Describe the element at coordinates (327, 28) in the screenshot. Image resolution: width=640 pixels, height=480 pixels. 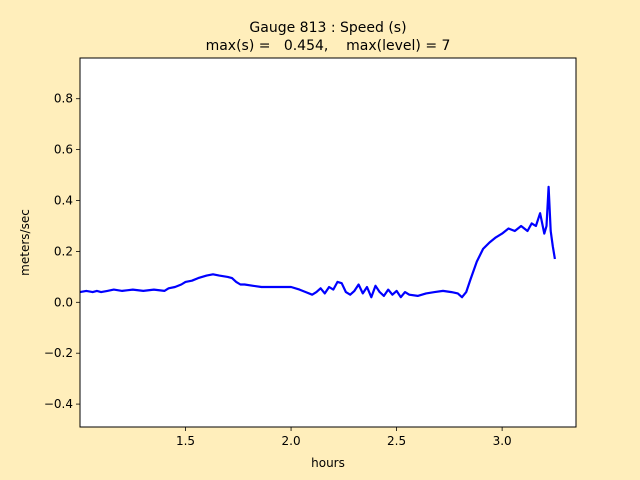
I see `chart-title: Gauge 813 : Speed (s)` at that location.